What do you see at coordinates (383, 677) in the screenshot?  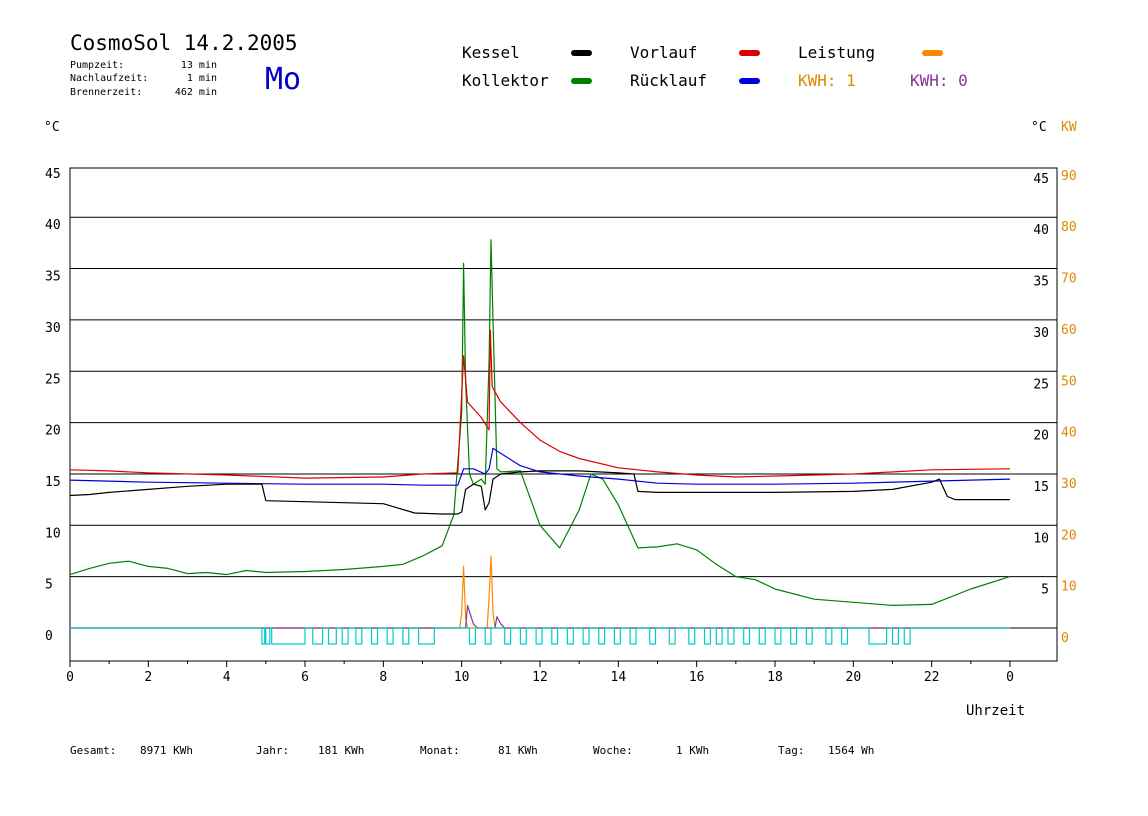 I see `x-tick-label: 8` at bounding box center [383, 677].